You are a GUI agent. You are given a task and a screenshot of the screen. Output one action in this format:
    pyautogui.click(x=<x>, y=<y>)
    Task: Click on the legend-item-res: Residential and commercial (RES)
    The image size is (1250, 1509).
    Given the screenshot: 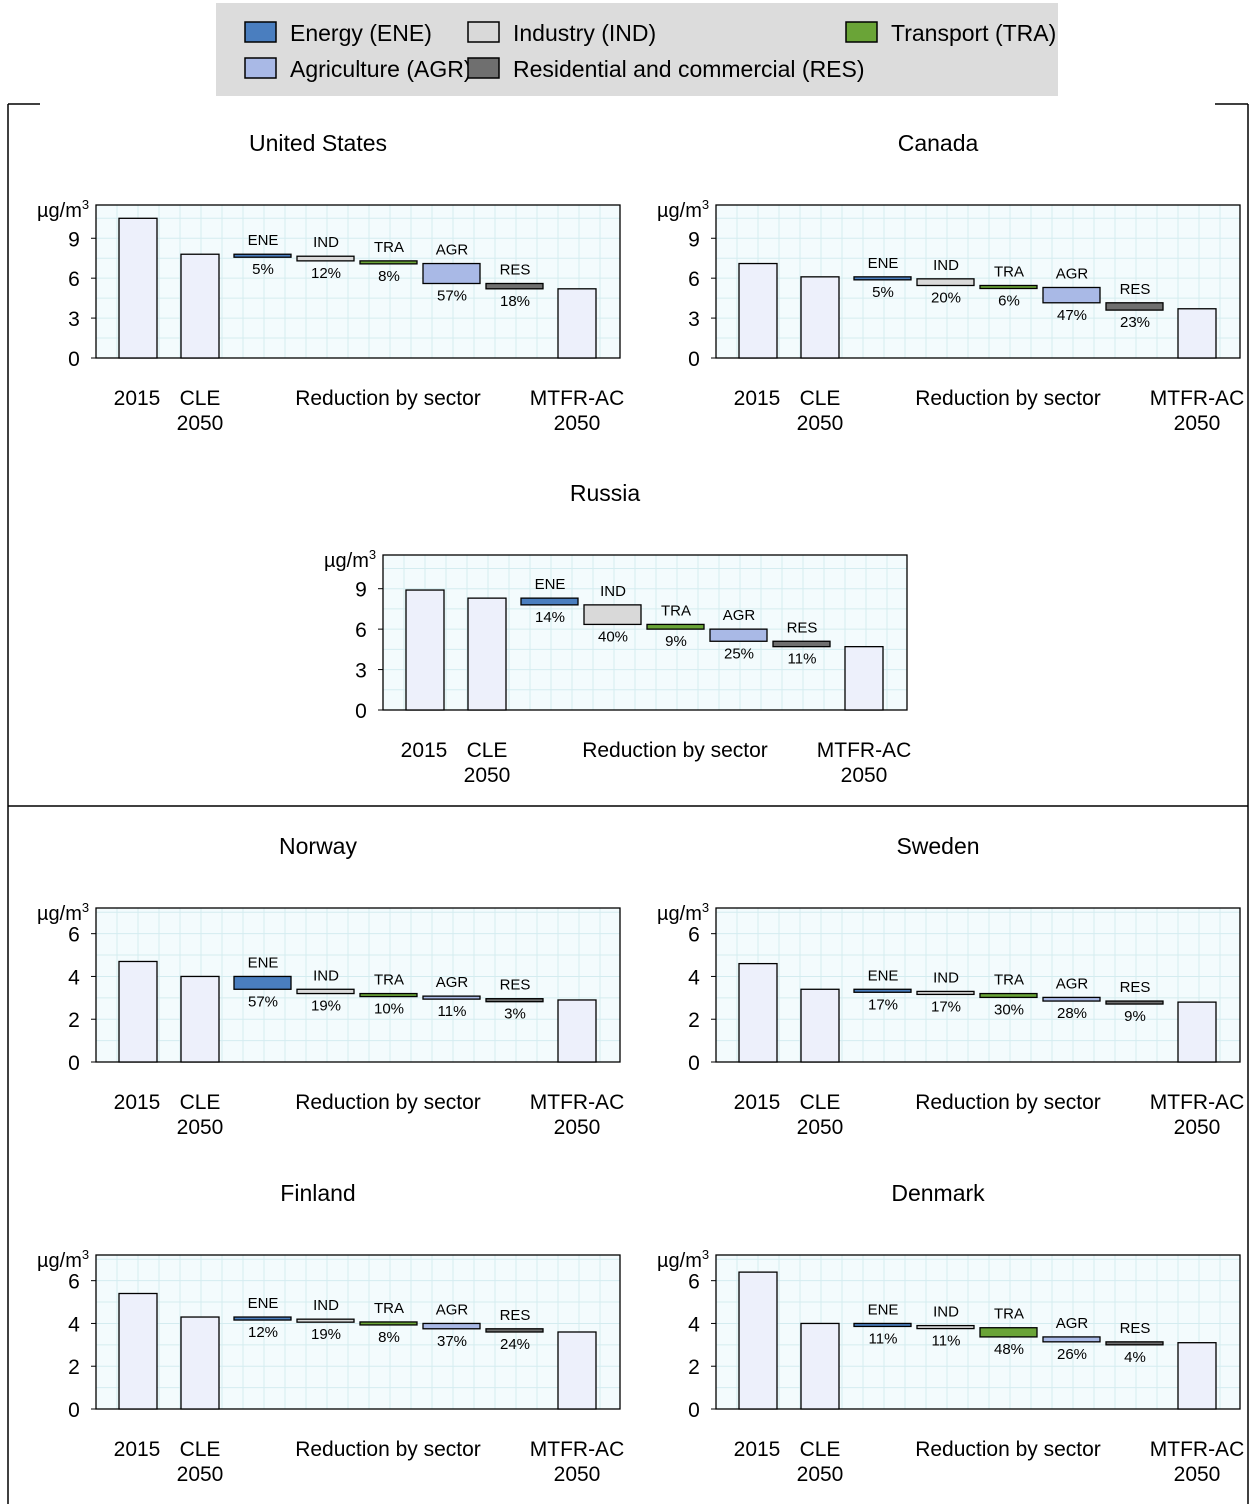 What is the action you would take?
    pyautogui.click(x=666, y=69)
    